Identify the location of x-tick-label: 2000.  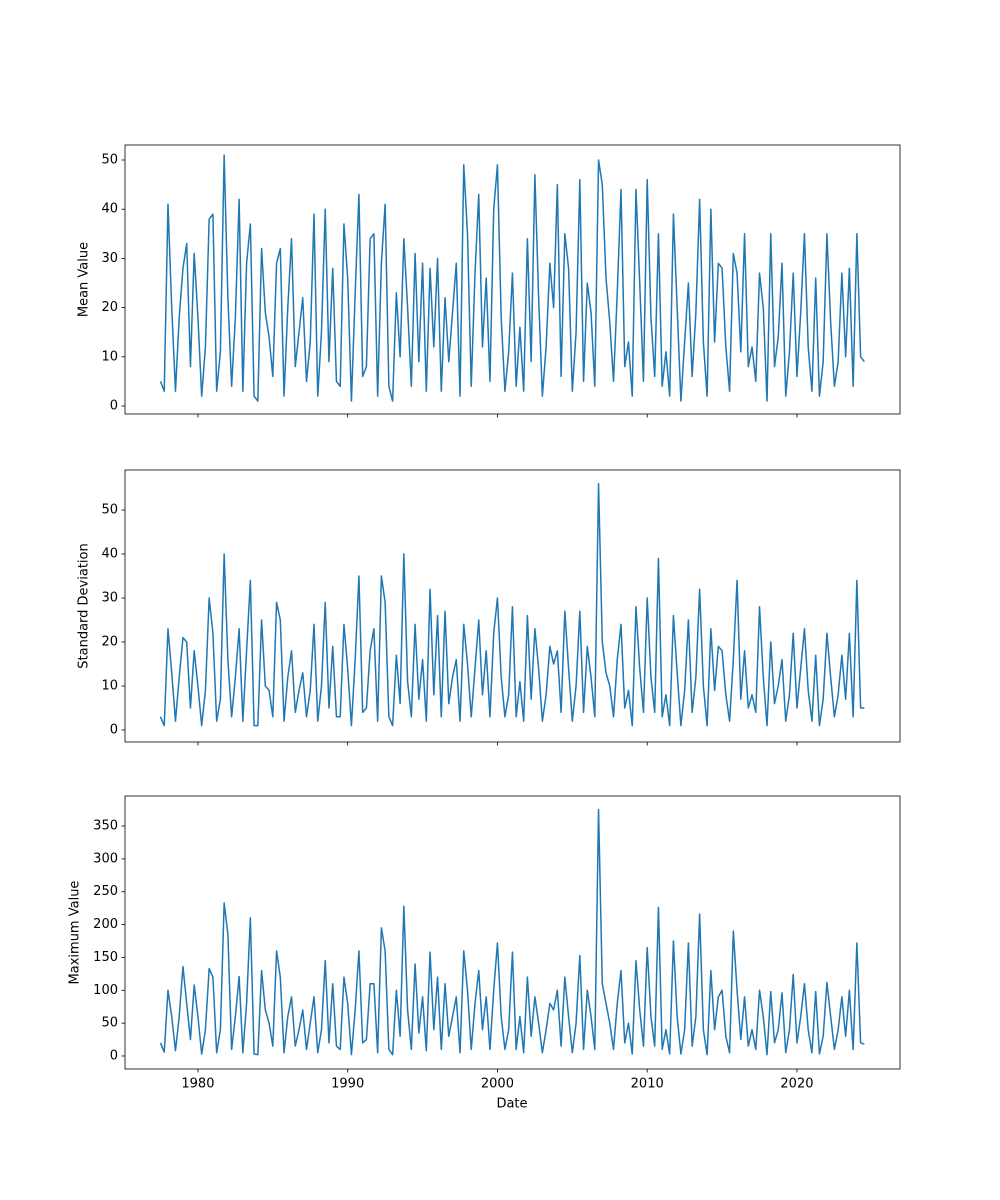
(497, 1084).